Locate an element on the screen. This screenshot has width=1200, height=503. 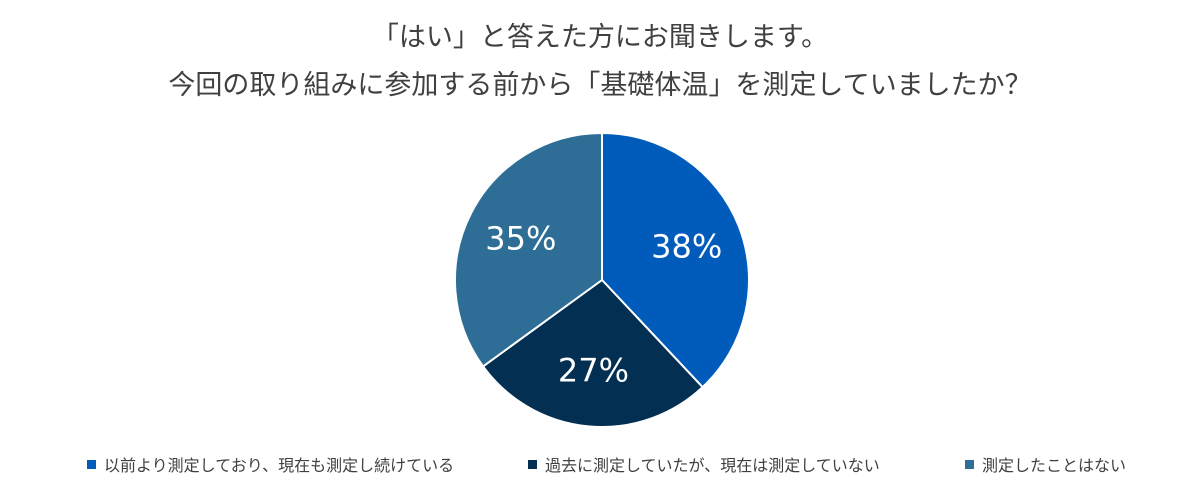
legend-label-stopped: 過去に測定していたが、現在は測定していない is located at coordinates (712, 465).